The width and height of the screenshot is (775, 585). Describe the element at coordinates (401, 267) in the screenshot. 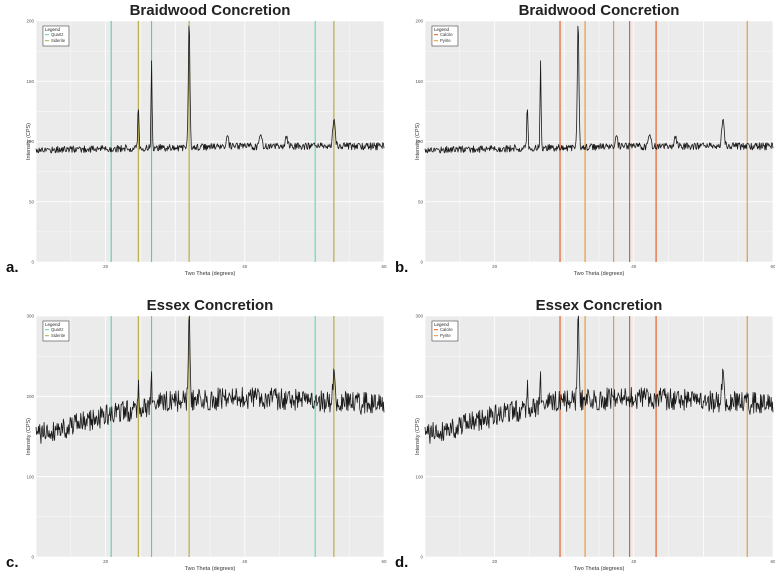

I see `panel-label: b.` at that location.